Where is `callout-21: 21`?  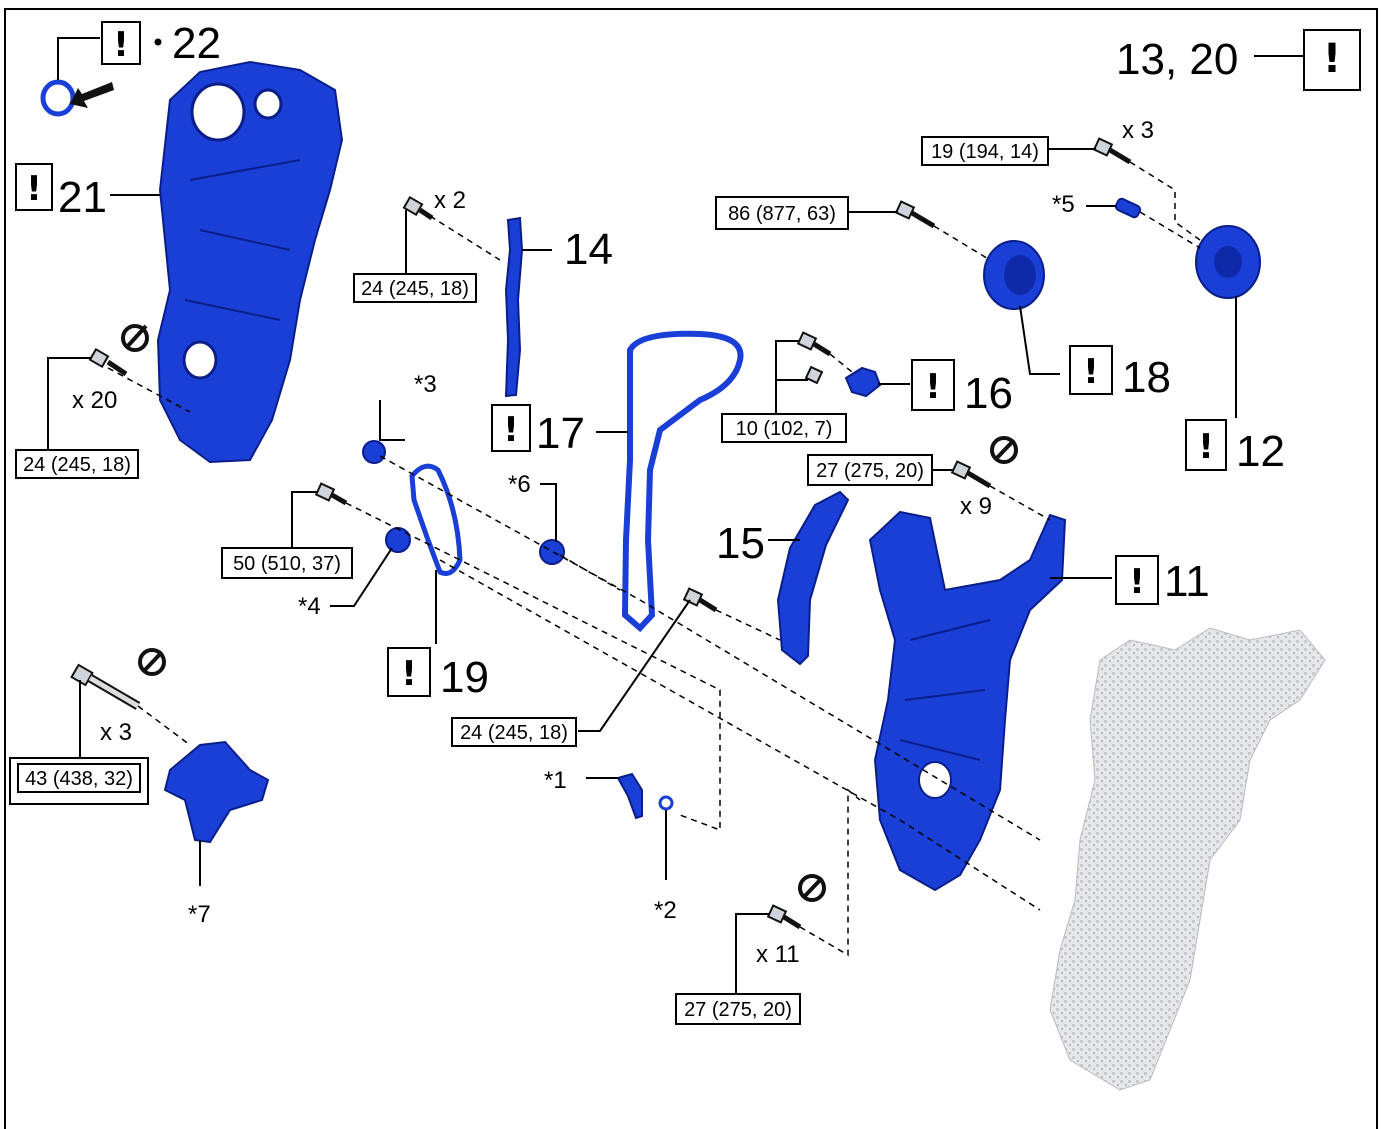 callout-21: 21 is located at coordinates (82, 197).